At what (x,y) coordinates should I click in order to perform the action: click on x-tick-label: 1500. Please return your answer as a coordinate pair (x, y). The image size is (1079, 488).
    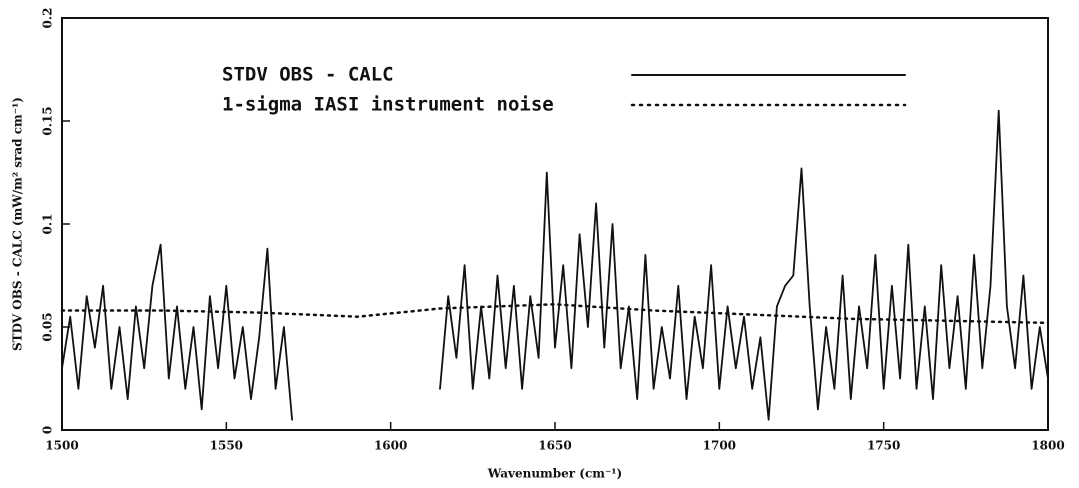
    Looking at the image, I should click on (61, 446).